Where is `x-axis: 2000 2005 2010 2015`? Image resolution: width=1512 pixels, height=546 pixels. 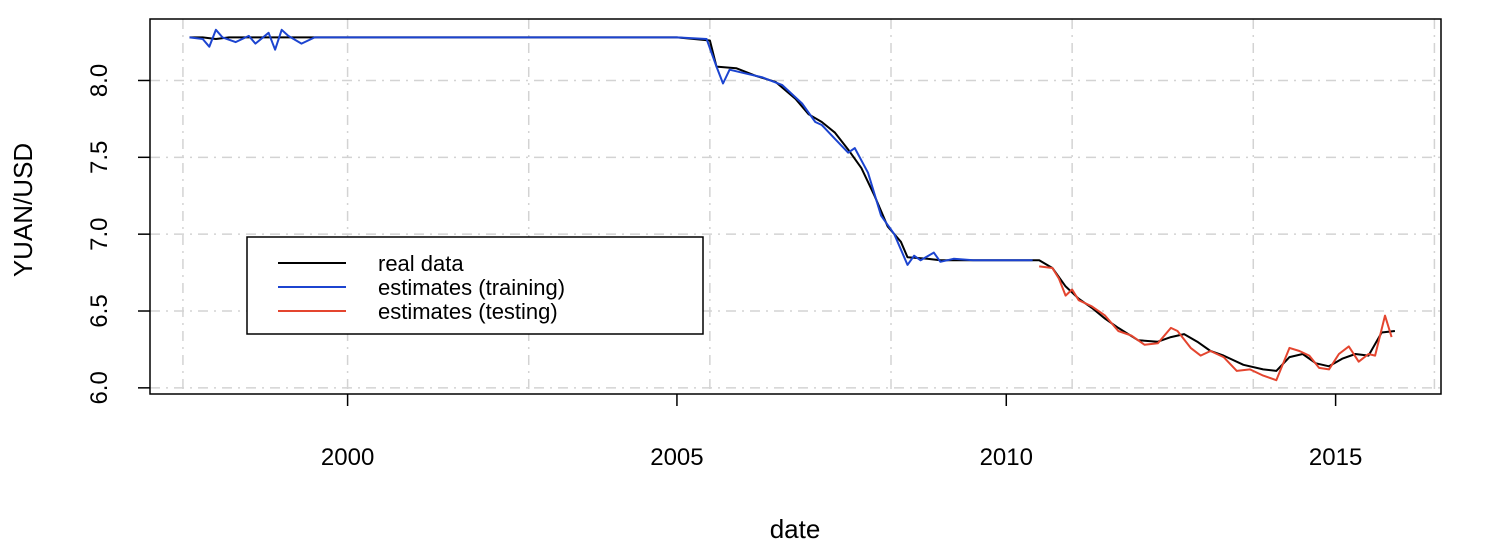
x-axis: 2000 2005 2010 2015 is located at coordinates (841, 432).